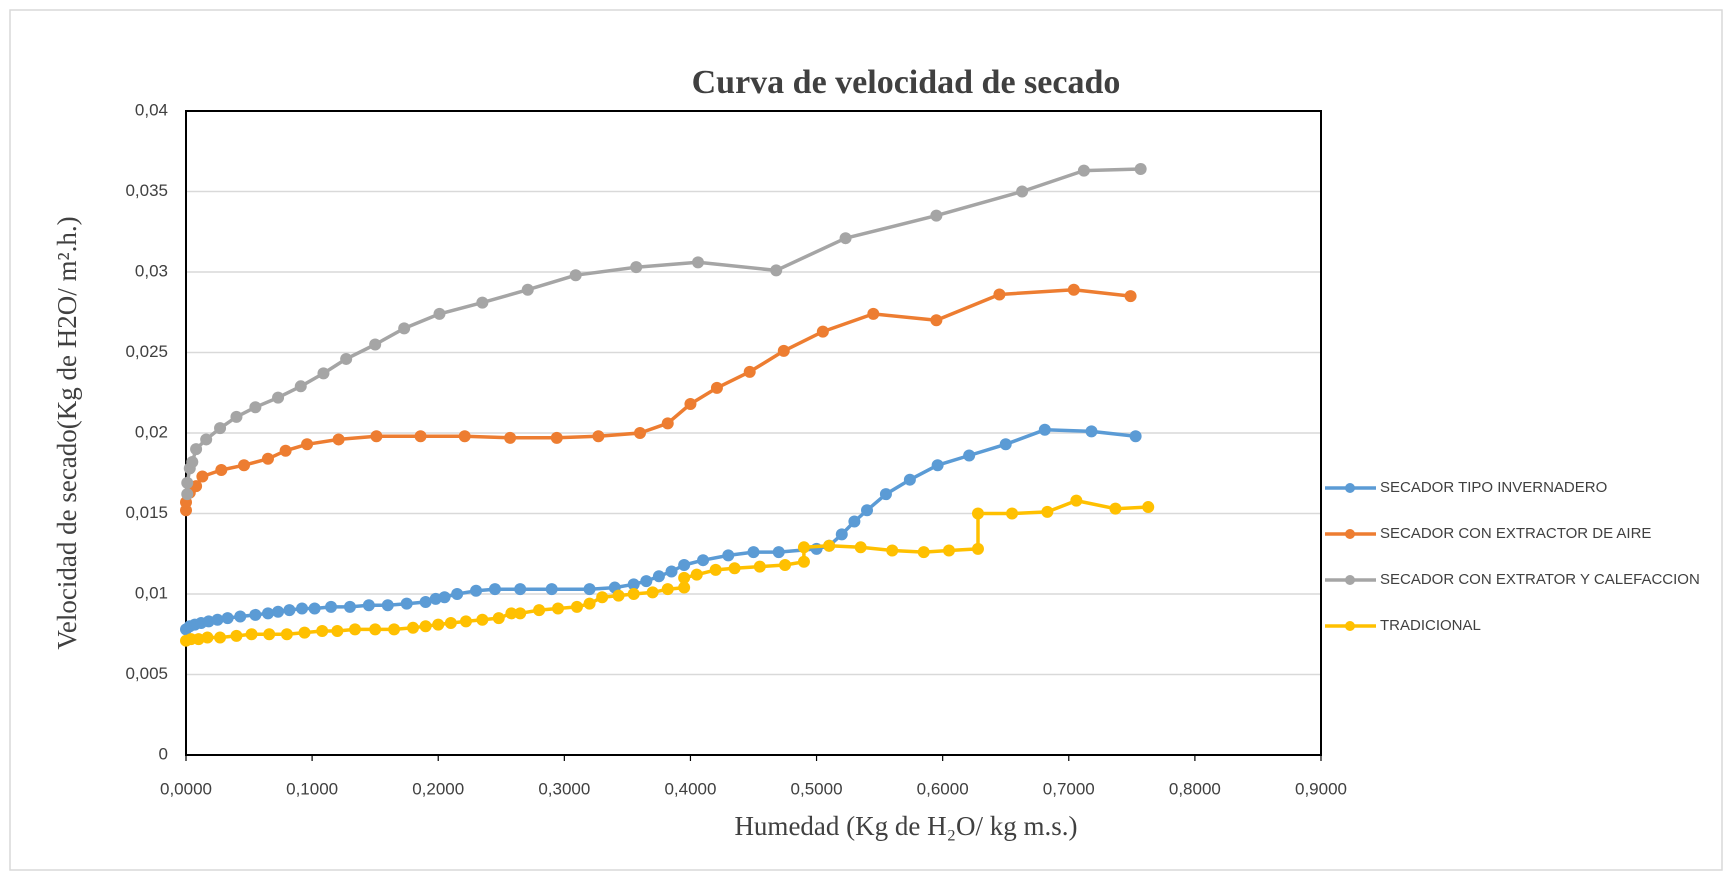 Image resolution: width=1730 pixels, height=877 pixels. Describe the element at coordinates (1195, 788) in the screenshot. I see `x-tick-label: 0,8000` at that location.